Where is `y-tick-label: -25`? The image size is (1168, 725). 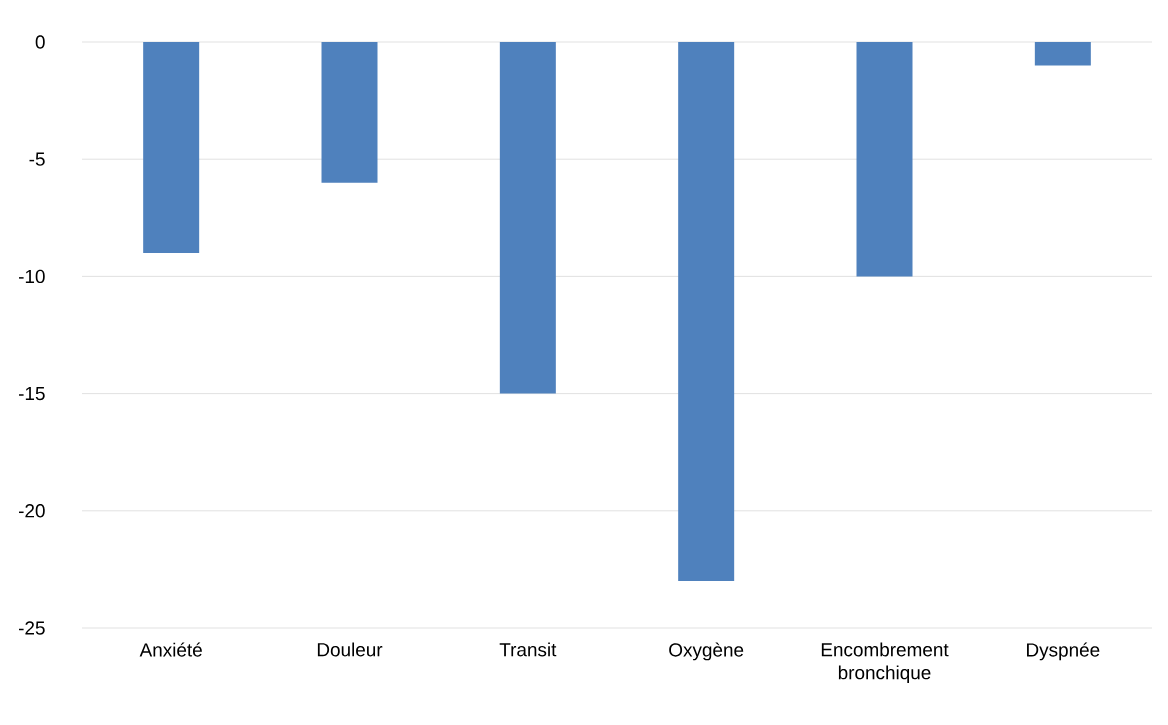
y-tick-label: -25 is located at coordinates (31, 628).